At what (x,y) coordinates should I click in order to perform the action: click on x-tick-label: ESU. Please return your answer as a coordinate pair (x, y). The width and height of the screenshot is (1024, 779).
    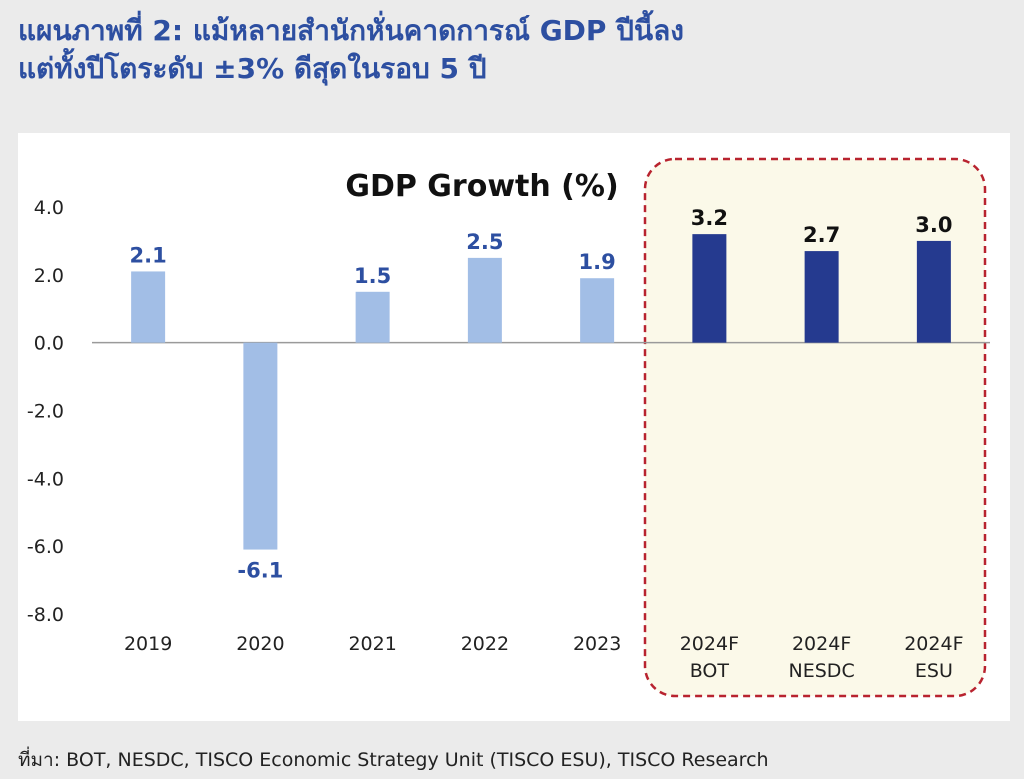
    Looking at the image, I should click on (934, 671).